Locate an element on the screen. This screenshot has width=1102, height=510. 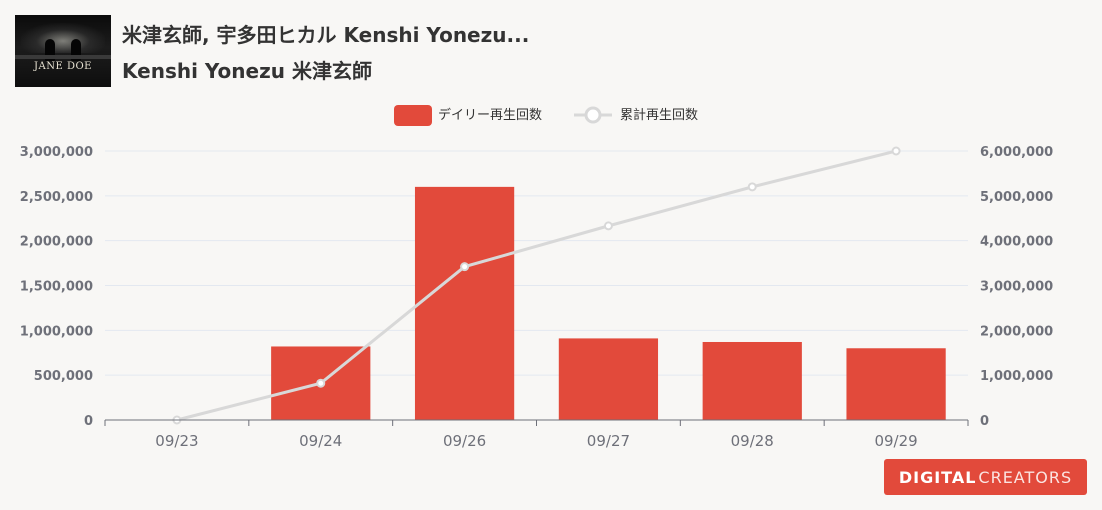
digital-creators-logo: DIGITAL CREATORS is located at coordinates (985, 477).